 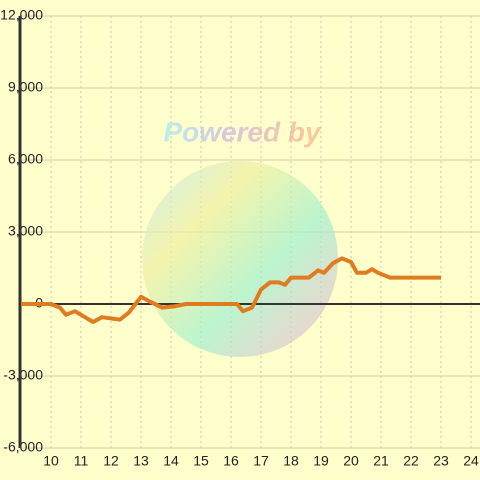 I want to click on y-tick-label: -3,000, so click(x=23, y=375).